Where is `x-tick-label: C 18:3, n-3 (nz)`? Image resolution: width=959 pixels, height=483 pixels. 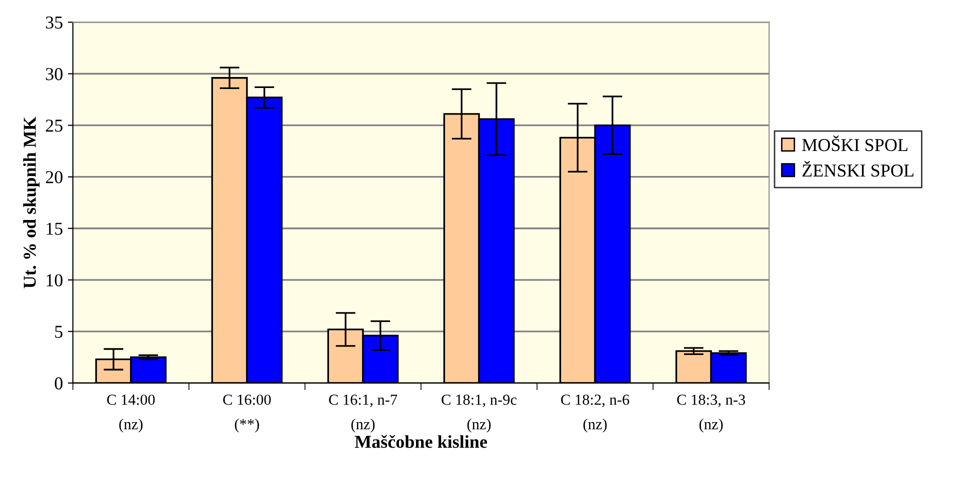 x-tick-label: C 18:3, n-3 (nz) is located at coordinates (711, 413).